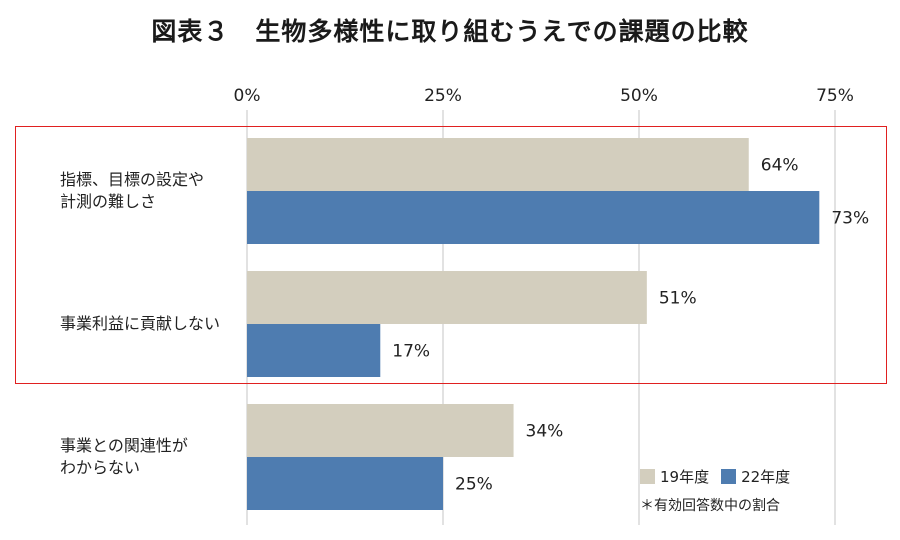 This screenshot has height=540, width=900. What do you see at coordinates (108, 201) in the screenshot?
I see `category-label-line: 計測の難しさ` at bounding box center [108, 201].